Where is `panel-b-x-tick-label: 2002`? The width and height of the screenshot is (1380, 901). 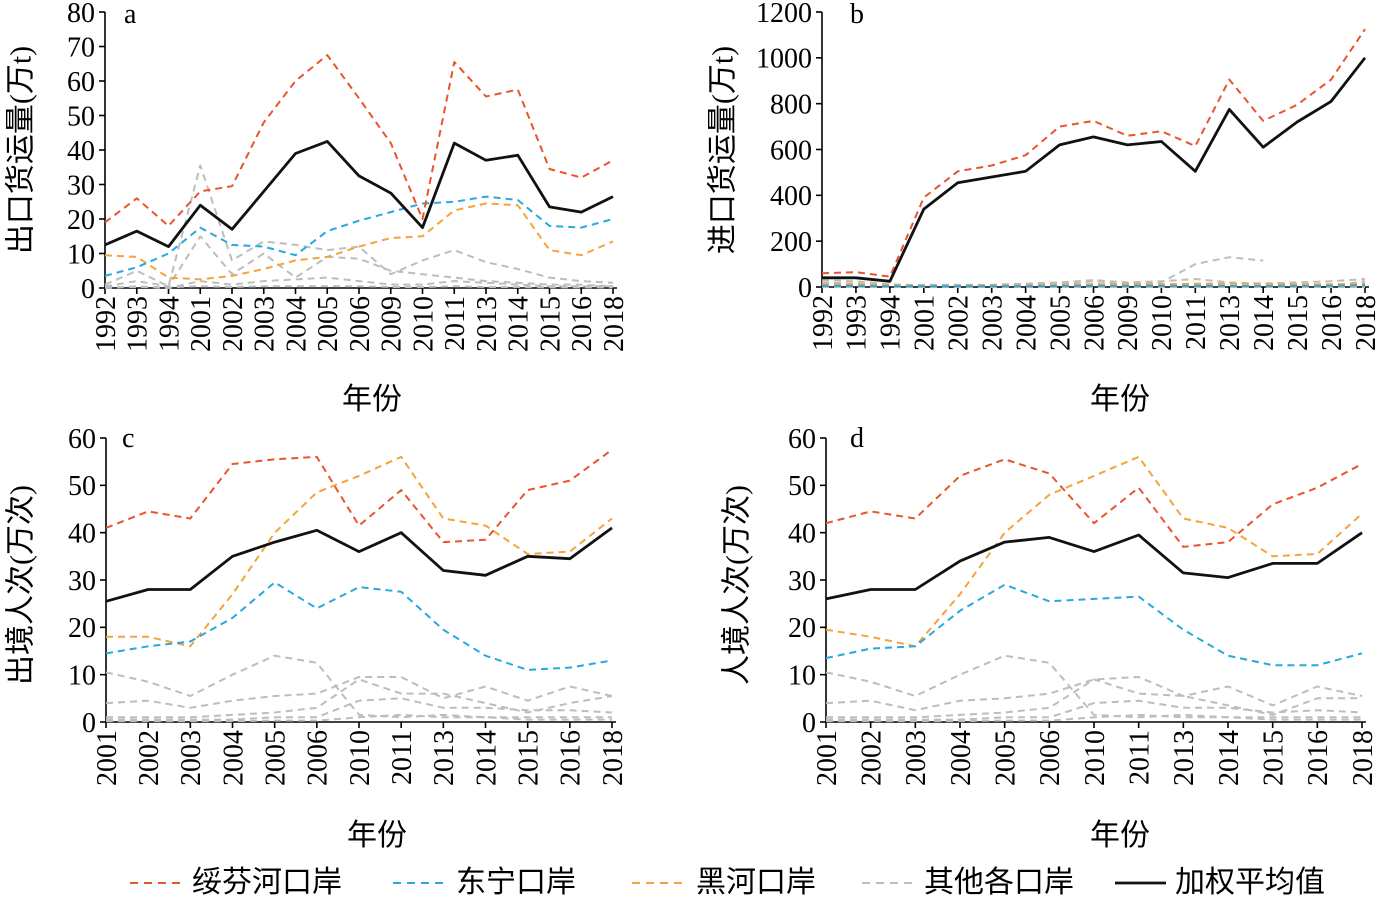
panel-b-x-tick-label: 2002 is located at coordinates (959, 323).